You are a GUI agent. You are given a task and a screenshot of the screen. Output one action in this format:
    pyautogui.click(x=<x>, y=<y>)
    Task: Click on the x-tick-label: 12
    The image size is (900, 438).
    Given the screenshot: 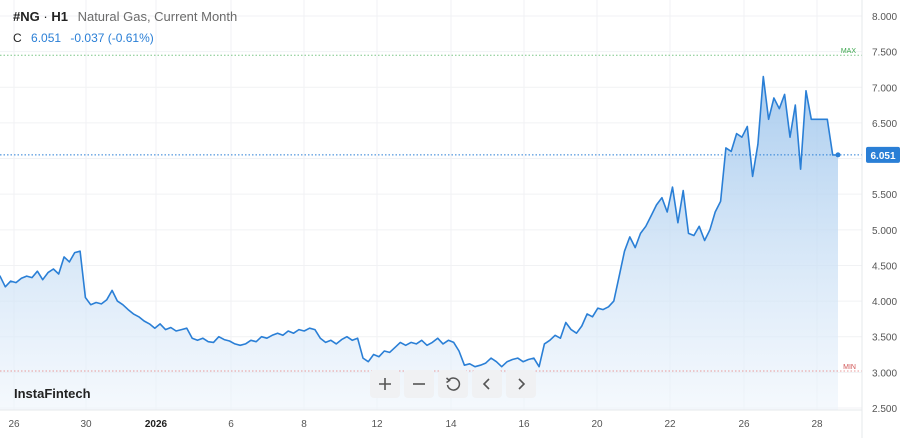 What is the action you would take?
    pyautogui.click(x=377, y=424)
    